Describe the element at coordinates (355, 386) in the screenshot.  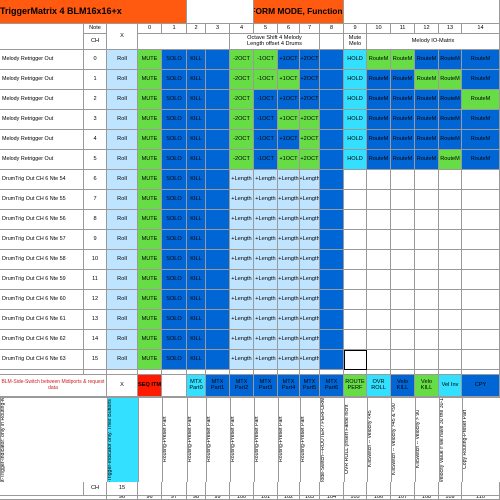
I see `side-button-route-perf: ROUTE PERF` at that location.